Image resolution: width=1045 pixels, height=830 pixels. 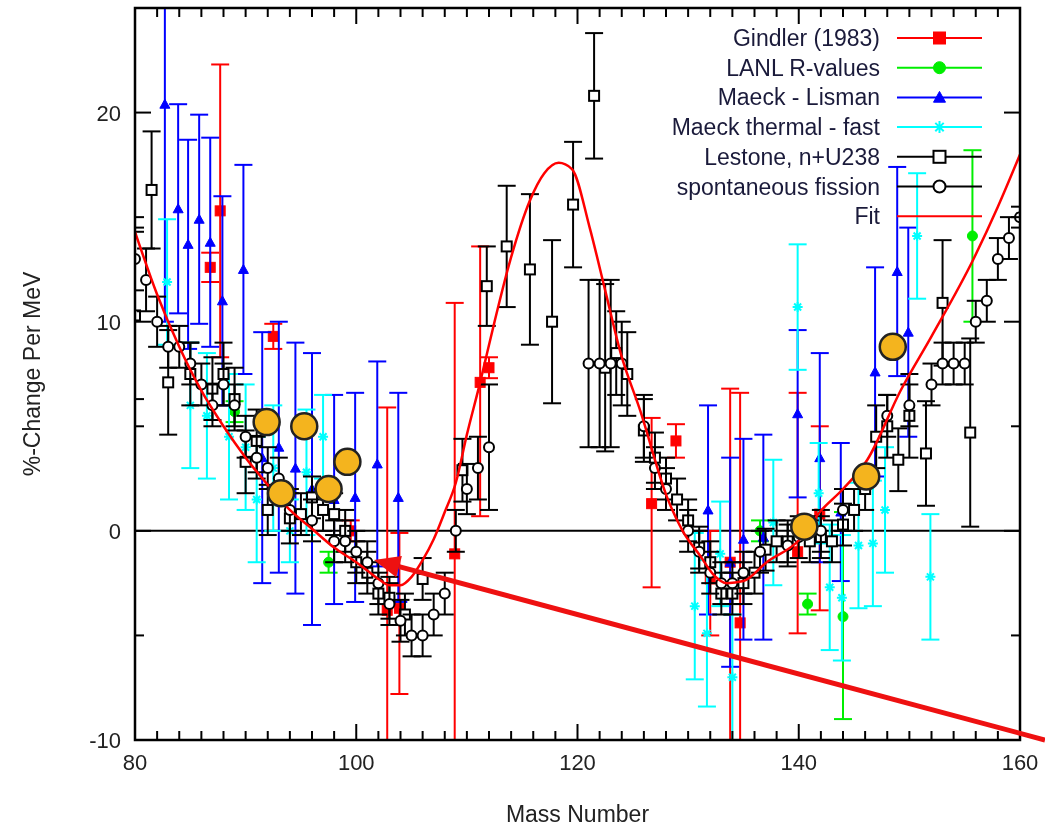 What do you see at coordinates (577, 814) in the screenshot?
I see `x-axis-title: Mass Number` at bounding box center [577, 814].